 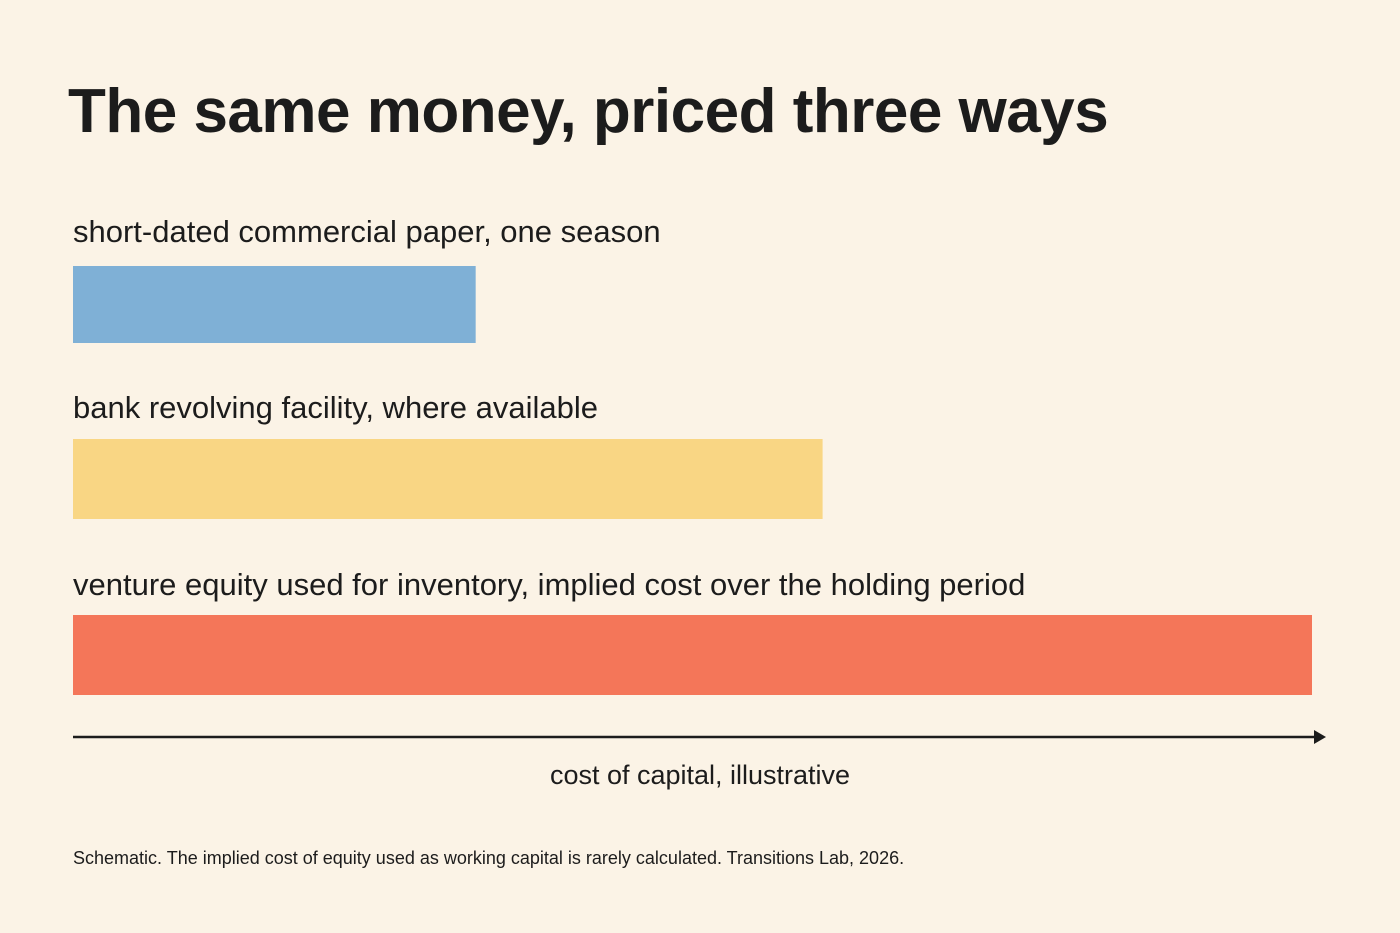 What do you see at coordinates (367, 231) in the screenshot?
I see `bar-label: short-dated commercial paper, one season` at bounding box center [367, 231].